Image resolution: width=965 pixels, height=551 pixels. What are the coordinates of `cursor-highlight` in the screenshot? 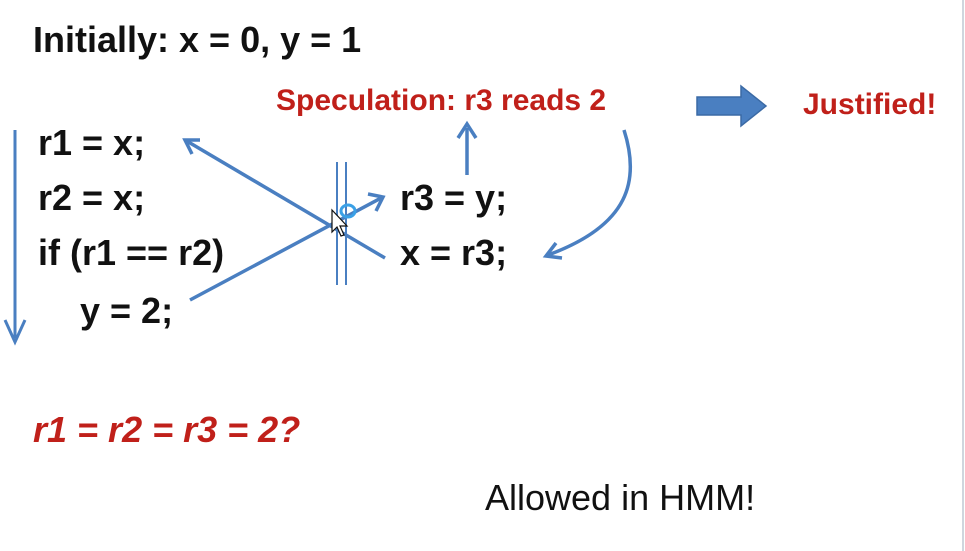 It's located at (348, 211).